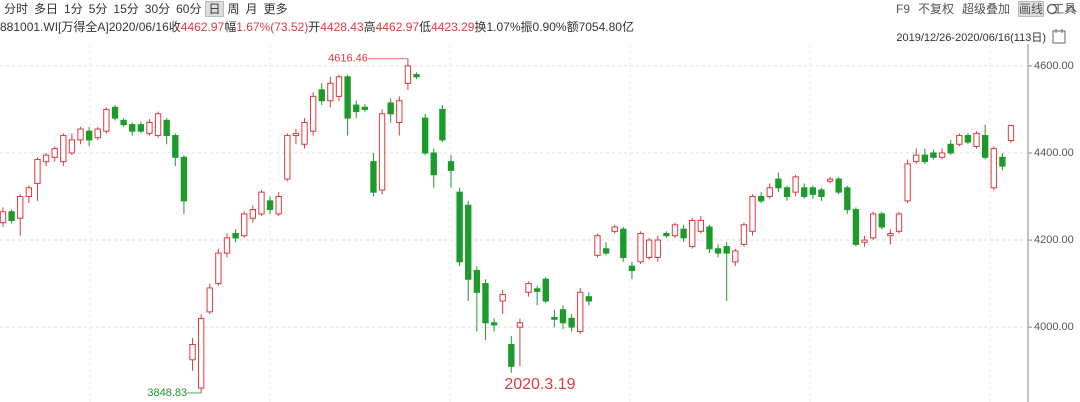 The width and height of the screenshot is (1080, 402). Describe the element at coordinates (275, 9) in the screenshot. I see `period-tab: 更多` at that location.